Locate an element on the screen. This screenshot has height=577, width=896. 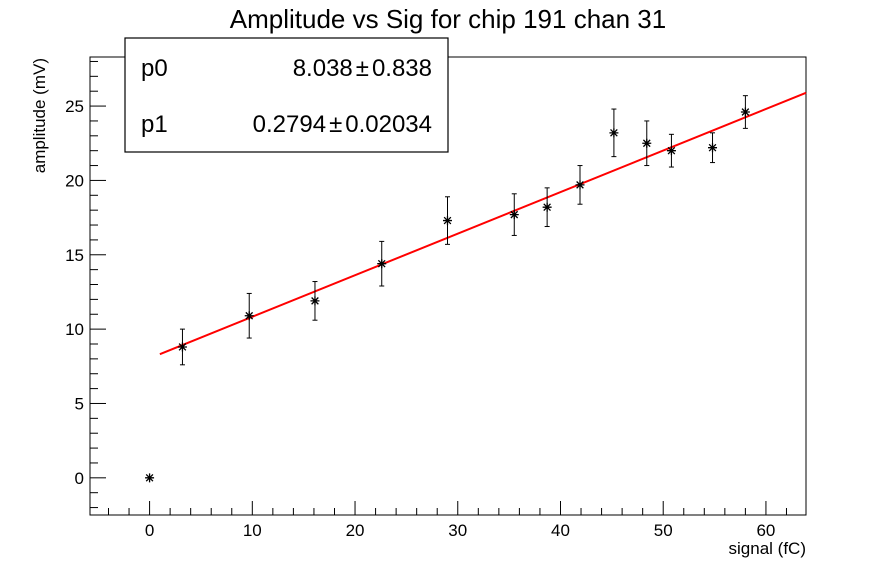
x-axis-label: signal (fC) is located at coordinates (767, 548).